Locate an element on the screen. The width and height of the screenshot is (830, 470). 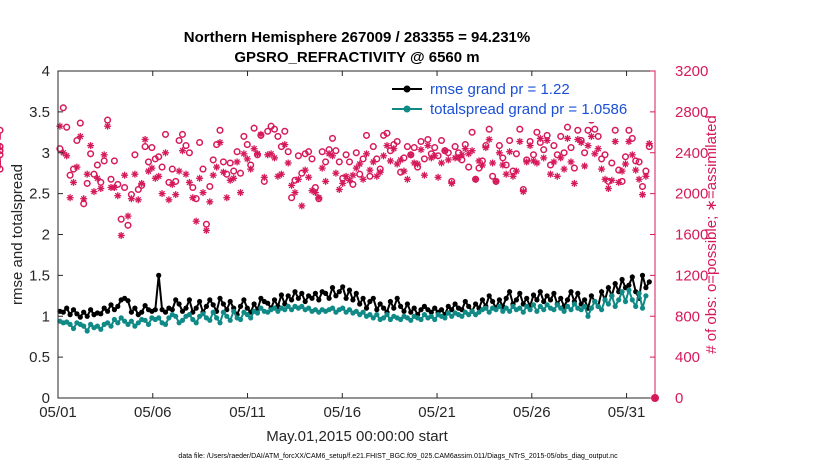
x-tick-label: 05/16 is located at coordinates (343, 412).